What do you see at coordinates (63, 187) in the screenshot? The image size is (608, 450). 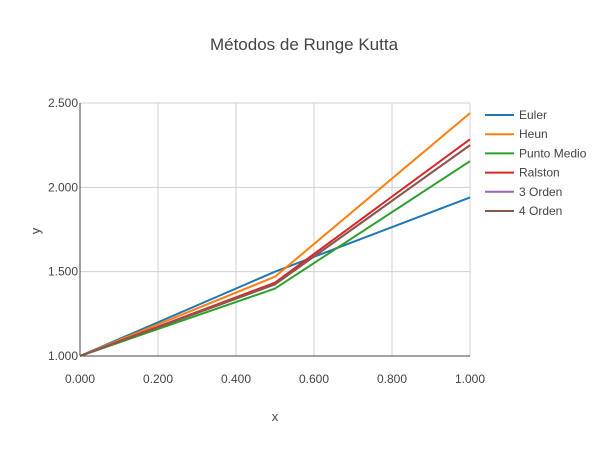 I see `y-tick-label: 2.000` at bounding box center [63, 187].